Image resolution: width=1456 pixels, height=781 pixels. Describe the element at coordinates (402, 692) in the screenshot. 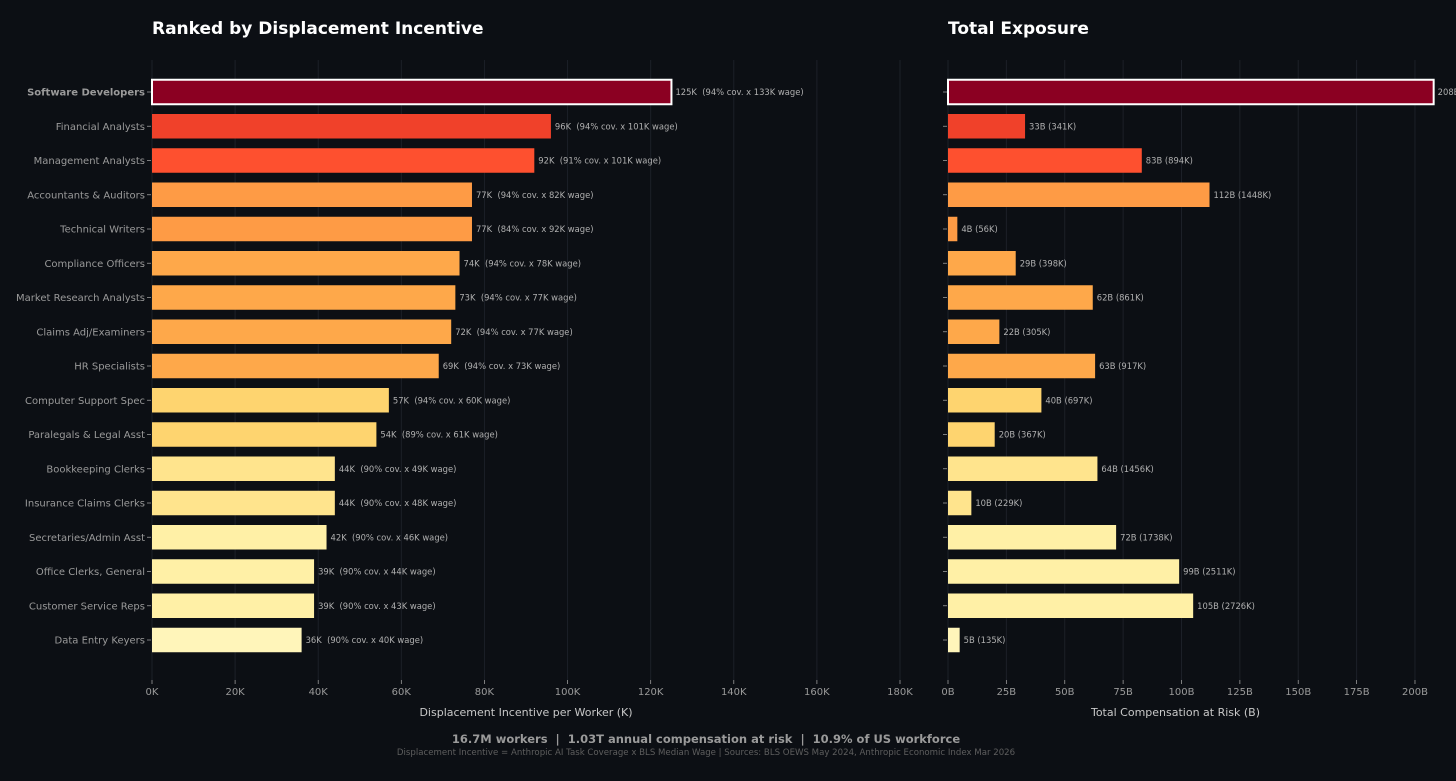

I see `incentive-x-tick-label: 60K` at that location.